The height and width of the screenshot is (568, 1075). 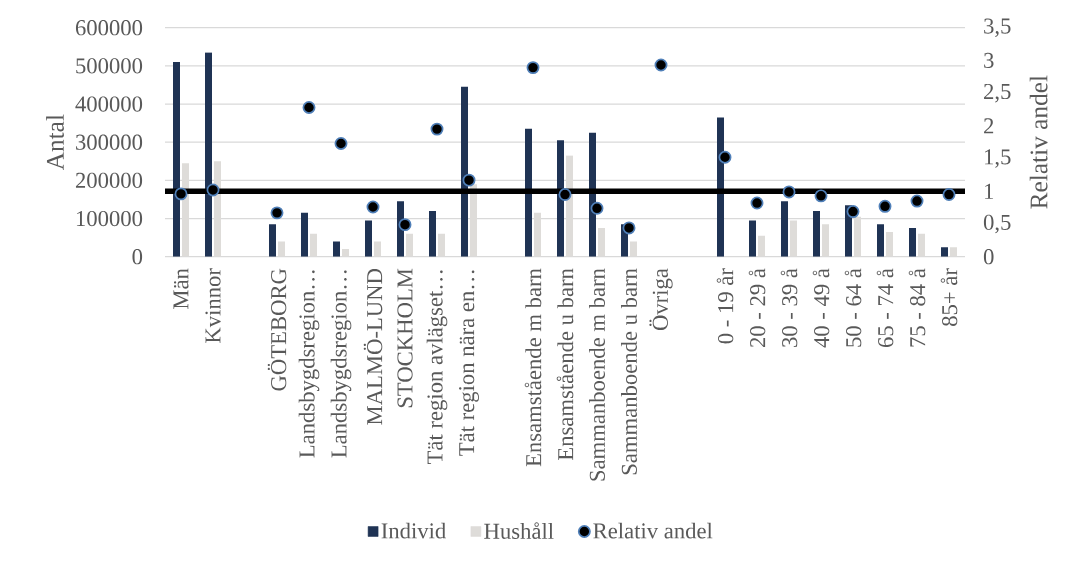 I want to click on y-tick-label: 200000, so click(x=109, y=180).